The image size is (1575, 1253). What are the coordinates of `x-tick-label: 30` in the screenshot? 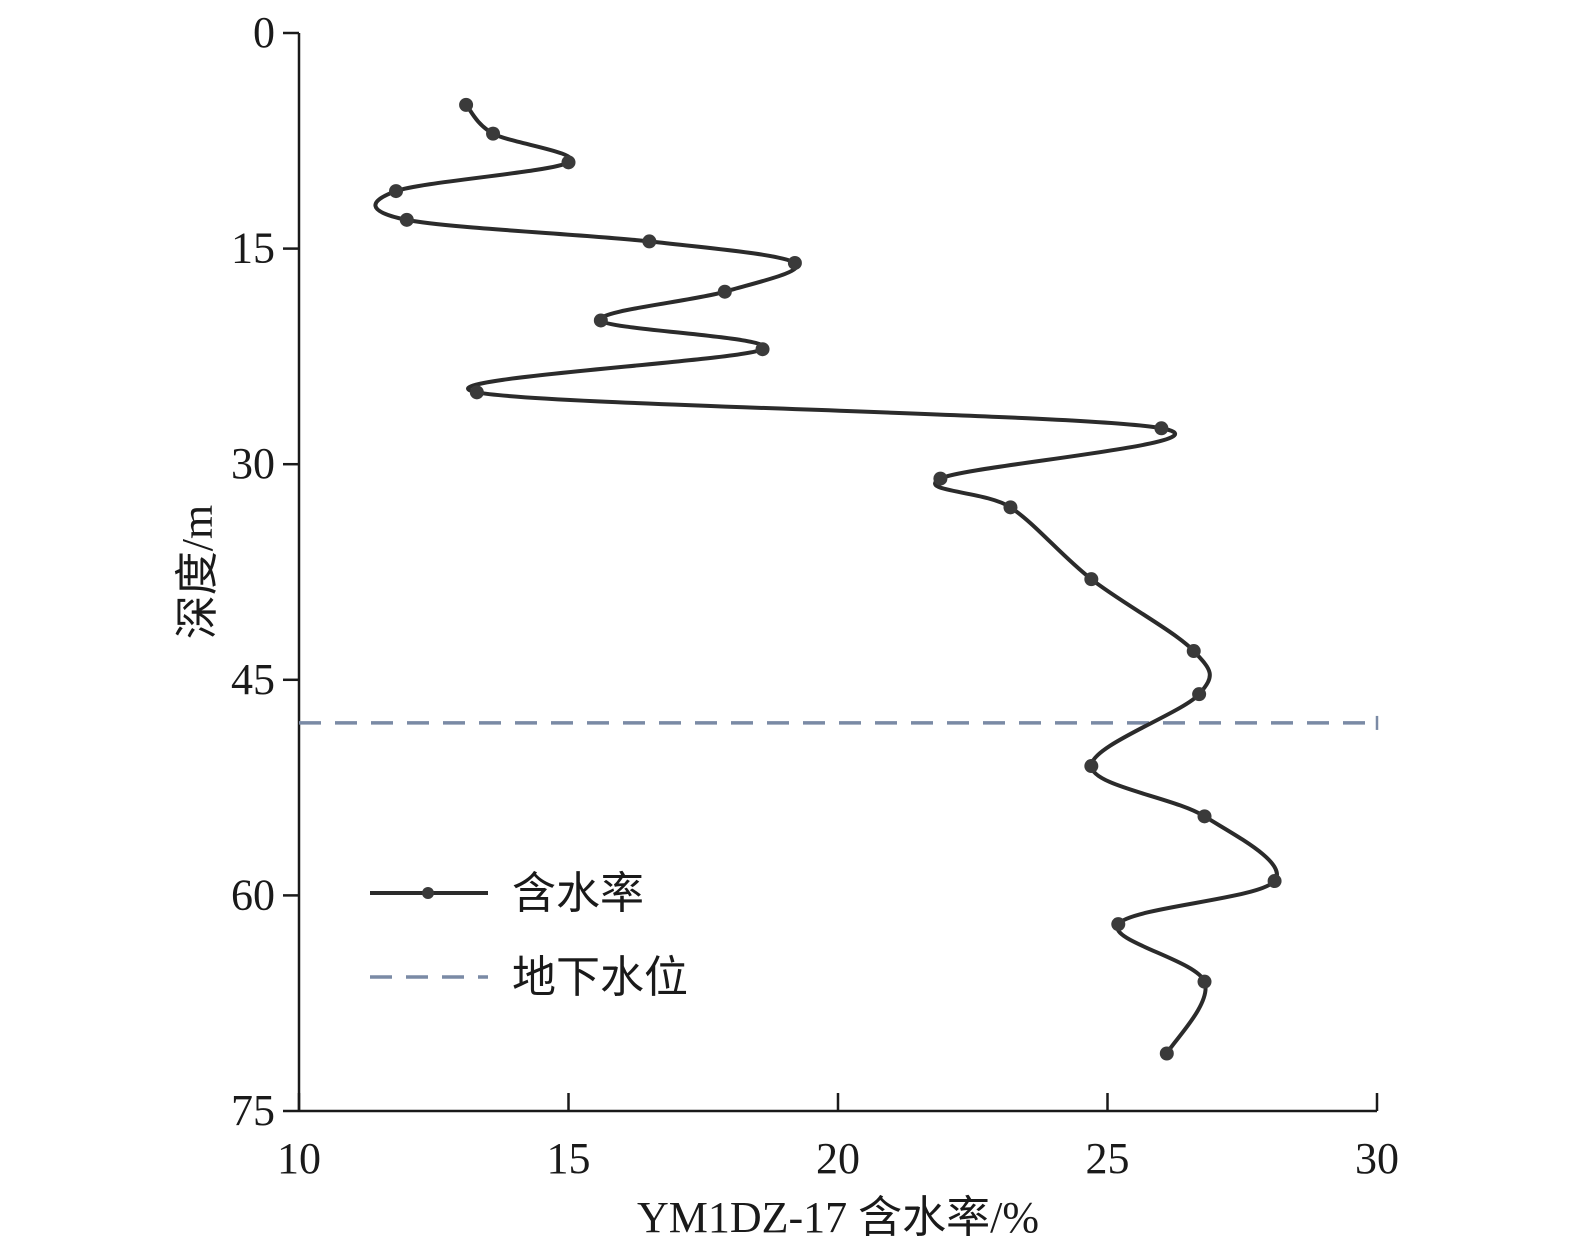 It's located at (1377, 1158).